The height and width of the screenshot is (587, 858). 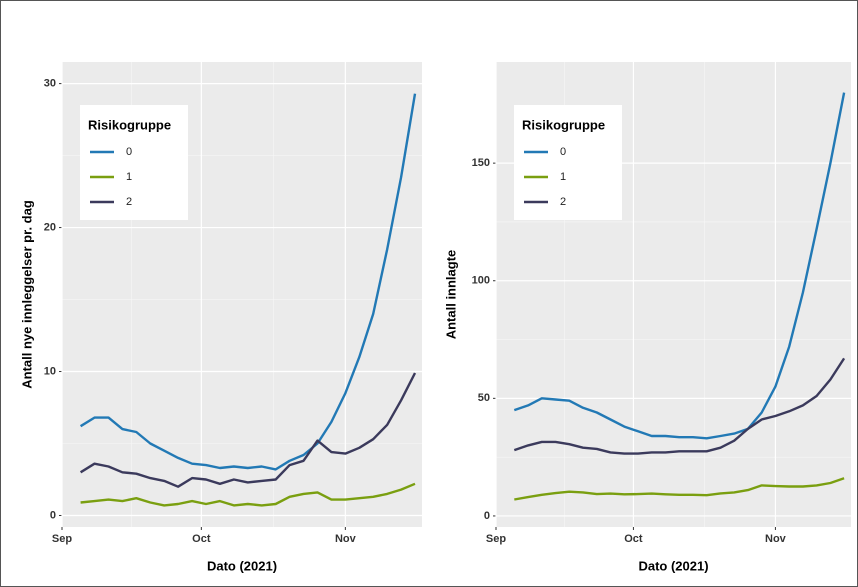 What do you see at coordinates (50, 371) in the screenshot?
I see `y-tick-label: 10` at bounding box center [50, 371].